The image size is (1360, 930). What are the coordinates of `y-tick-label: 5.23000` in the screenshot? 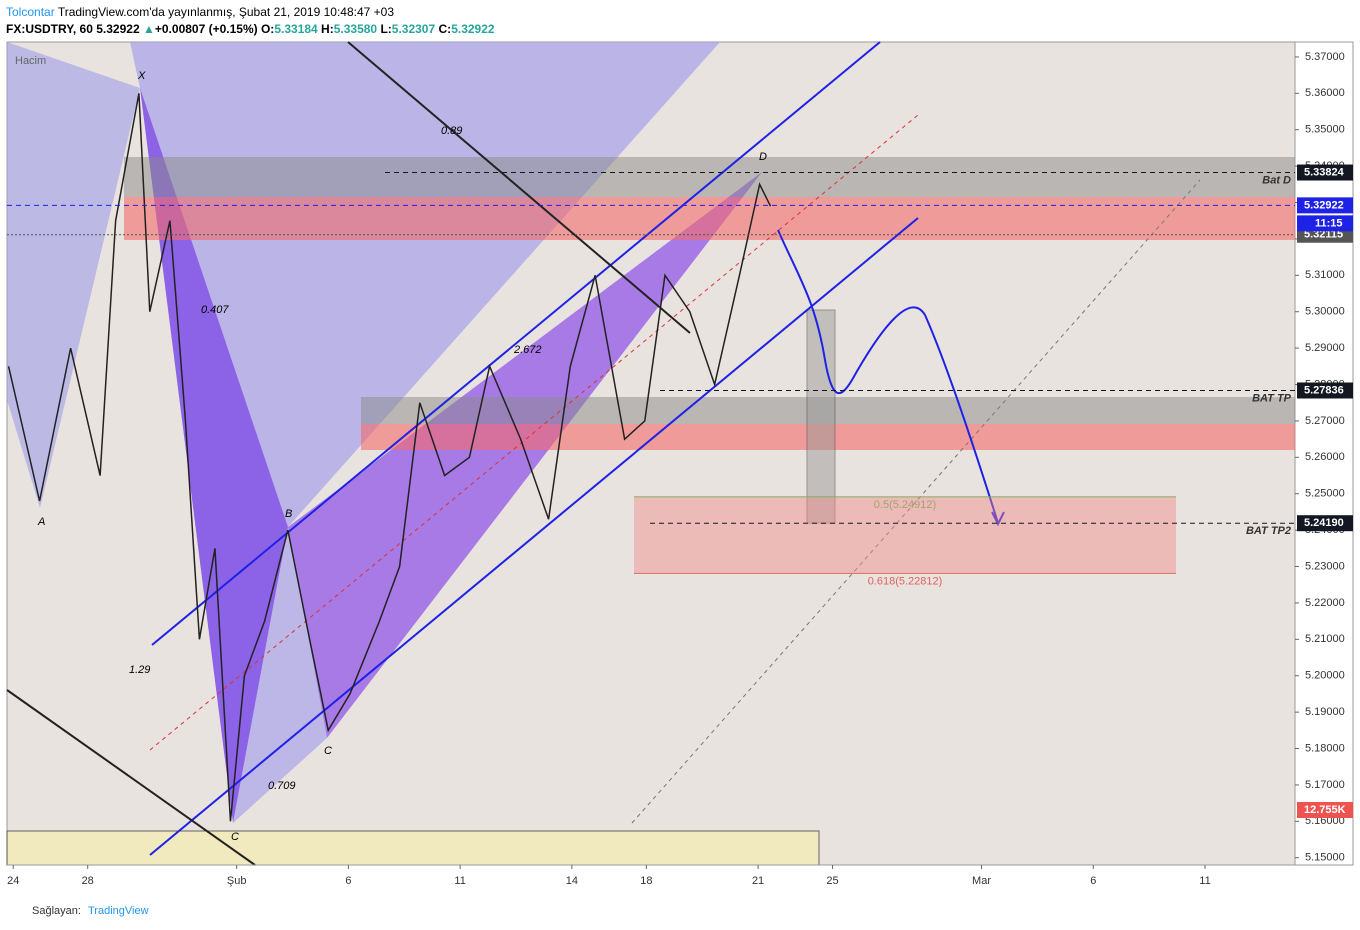 It's located at (1325, 566).